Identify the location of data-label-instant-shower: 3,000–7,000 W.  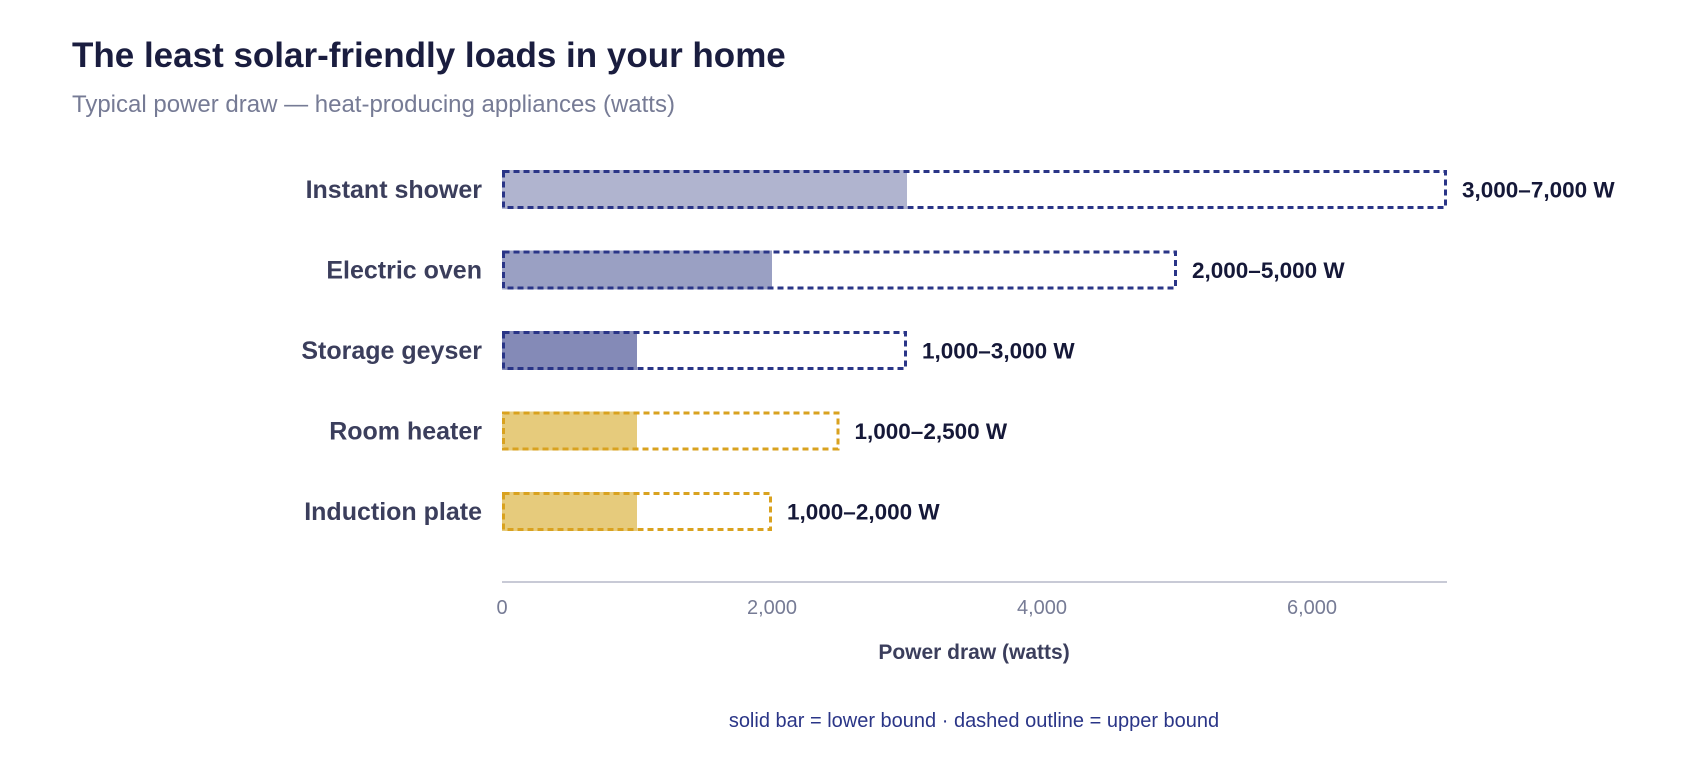
(1538, 190).